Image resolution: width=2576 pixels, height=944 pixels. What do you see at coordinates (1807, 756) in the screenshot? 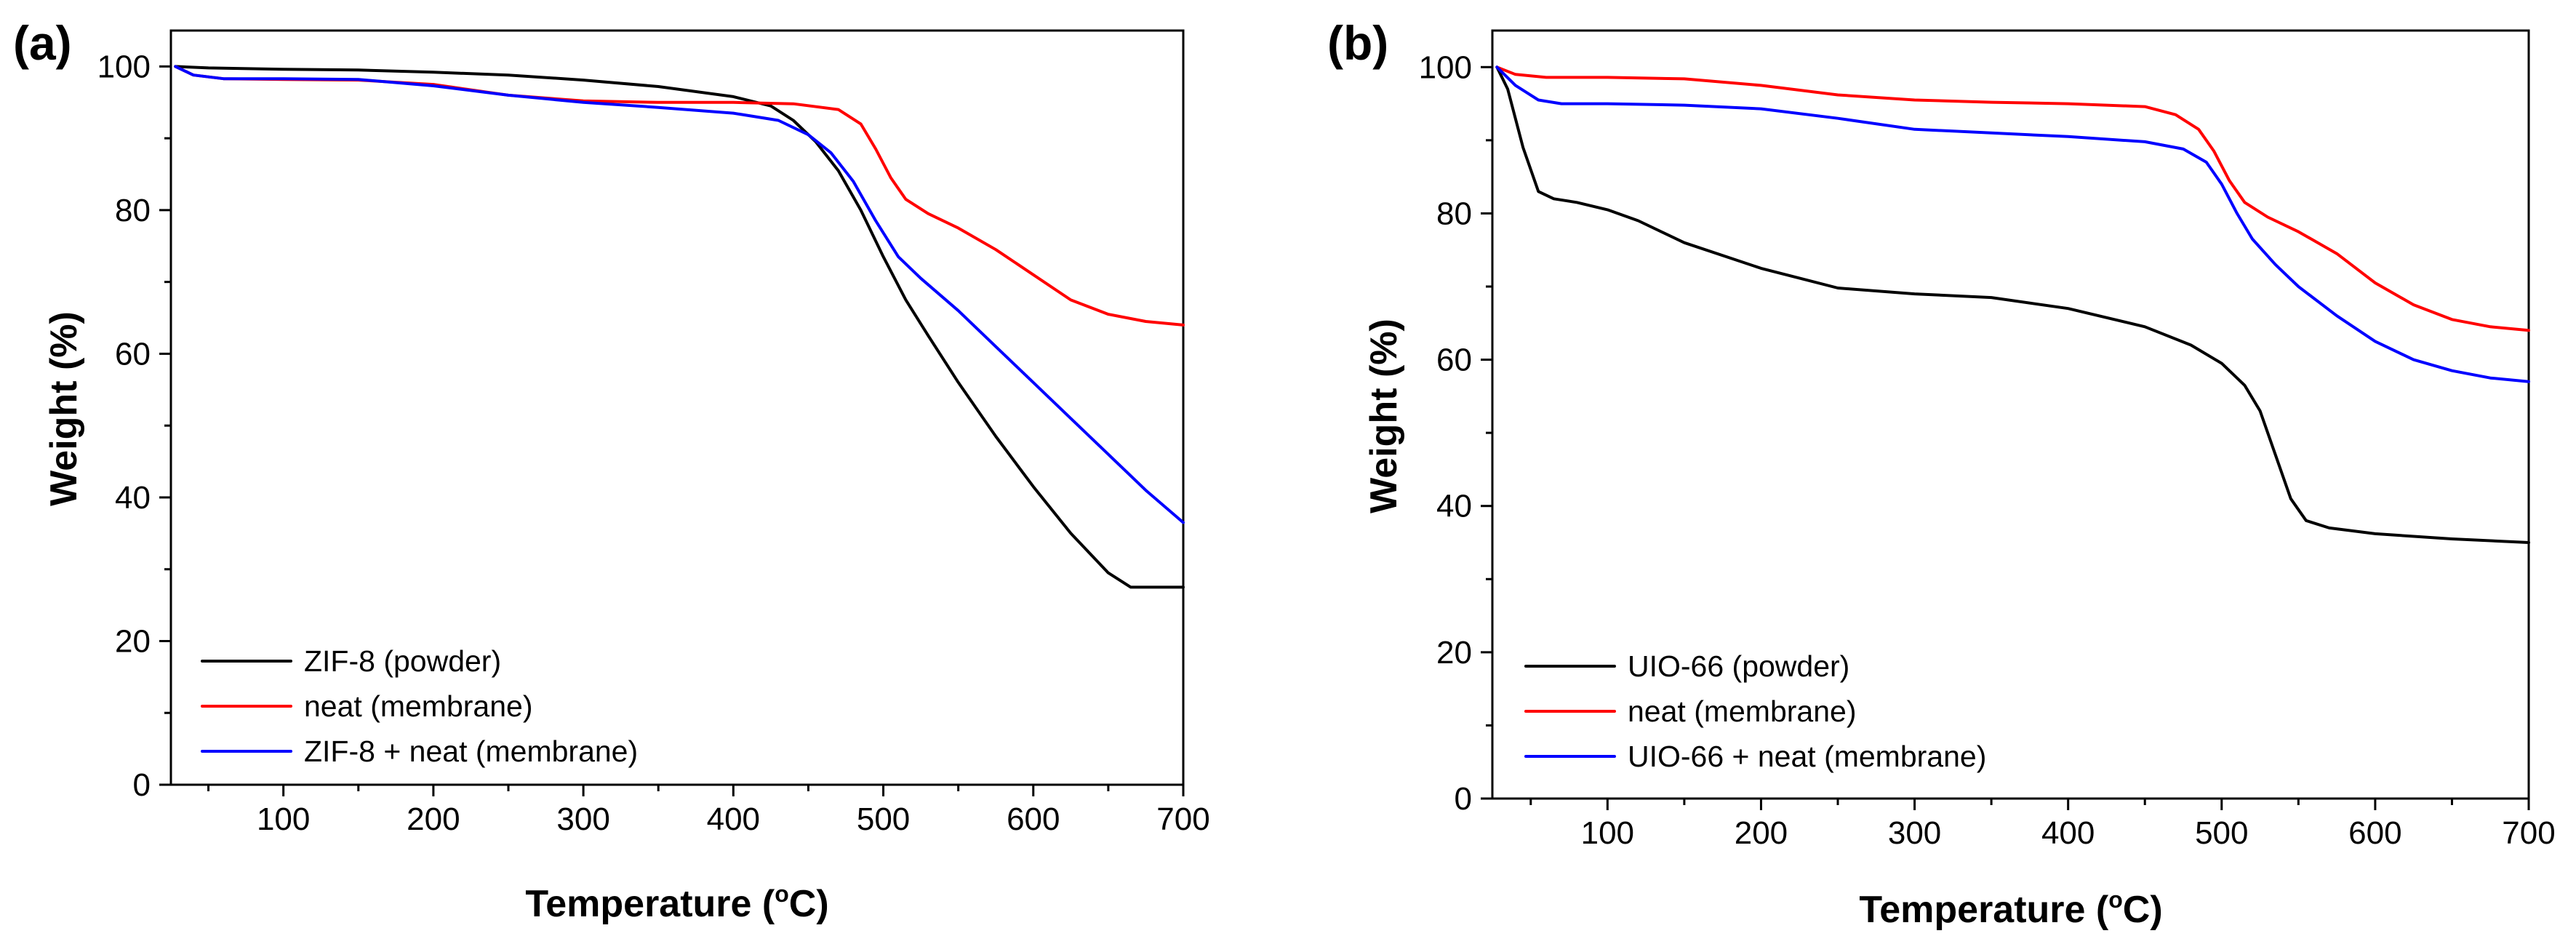
I see `legend-label-2: UIO-66 + neat (membrane)` at bounding box center [1807, 756].